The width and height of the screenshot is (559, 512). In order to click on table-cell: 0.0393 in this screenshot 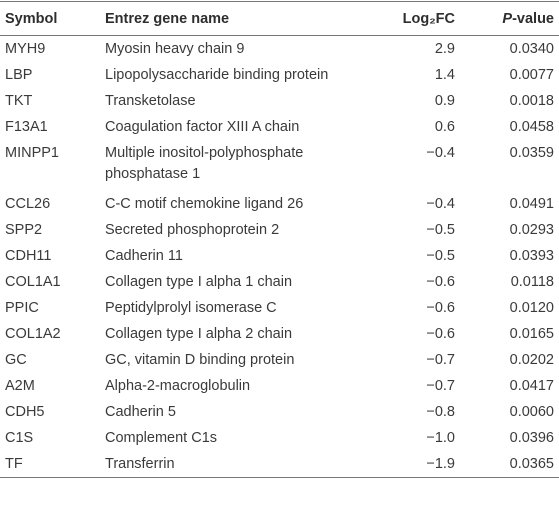, I will do `click(531, 255)`.